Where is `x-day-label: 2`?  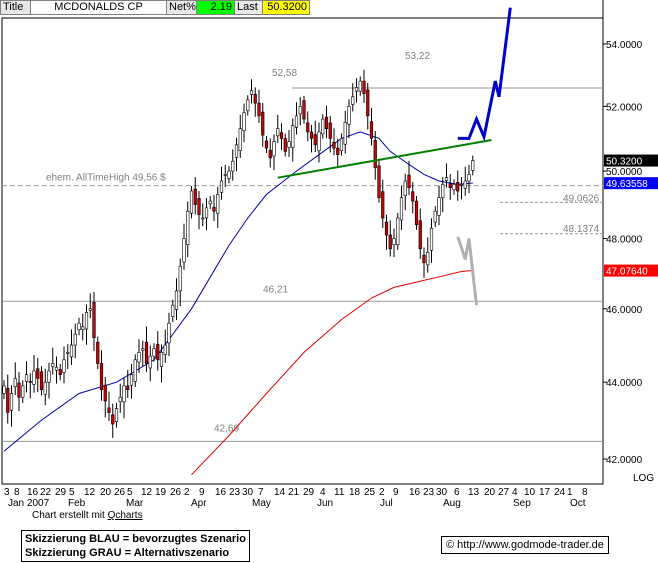
x-day-label: 2 is located at coordinates (382, 492).